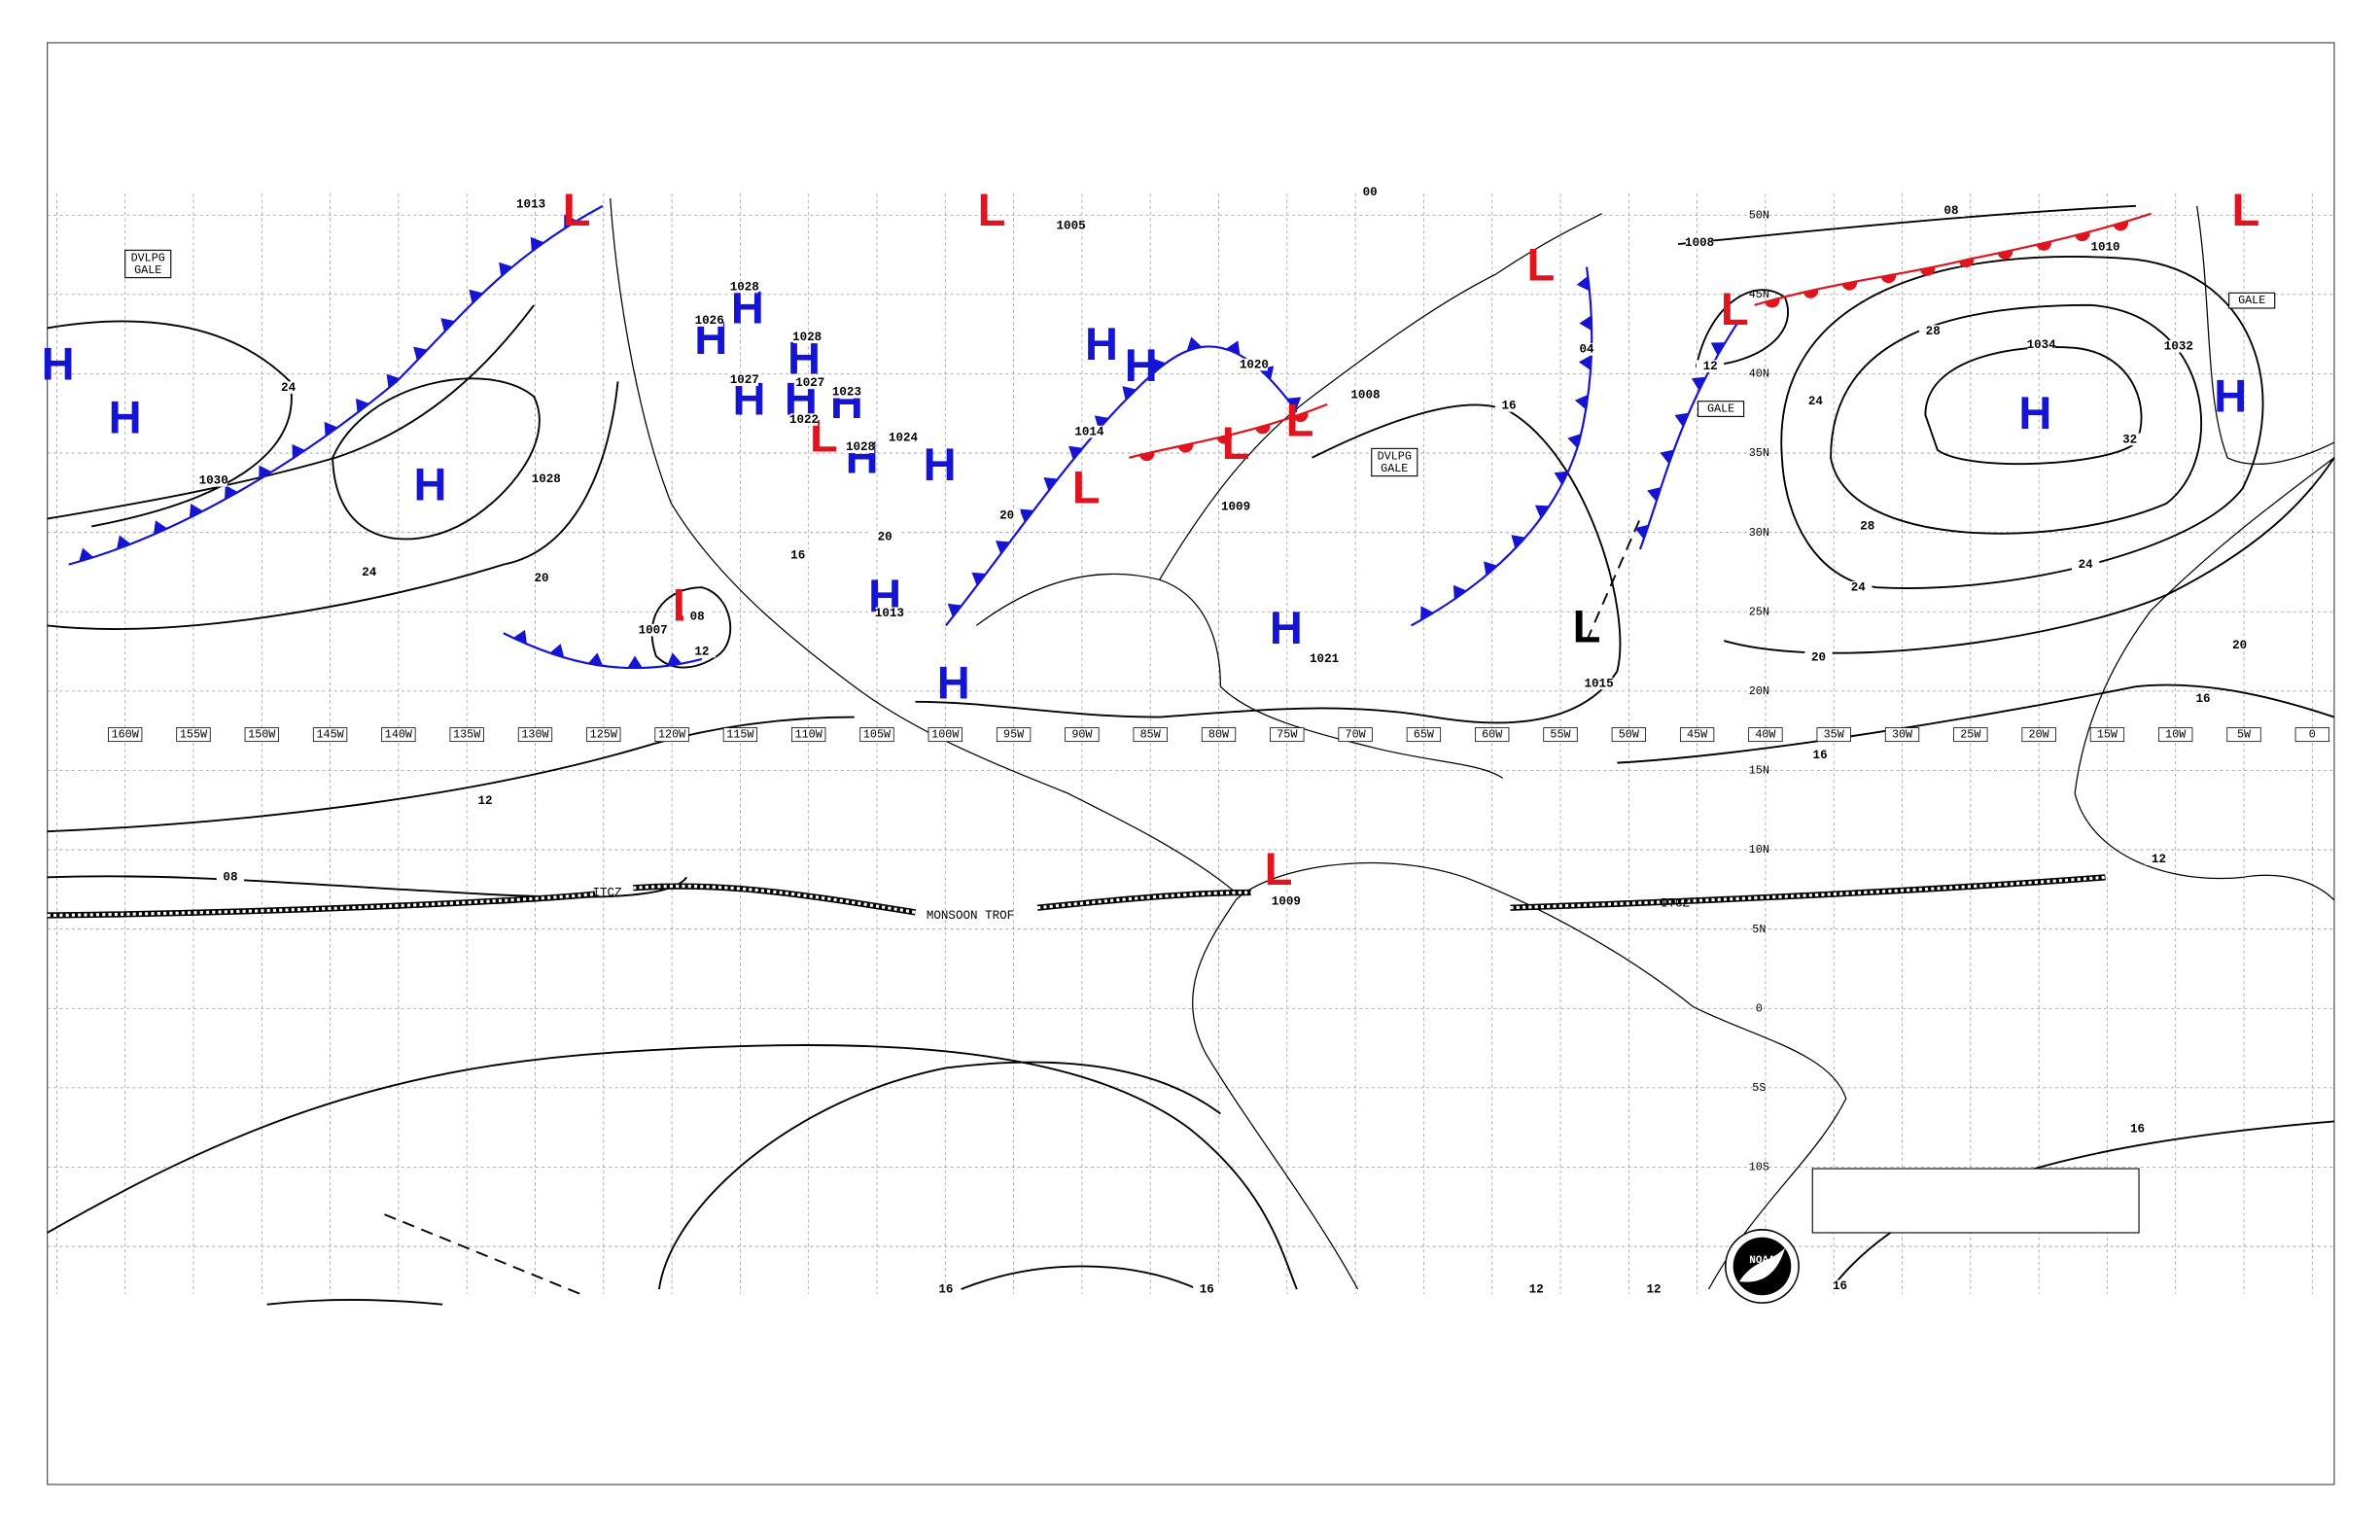 The height and width of the screenshot is (1540, 2380). Describe the element at coordinates (2239, 645) in the screenshot. I see `pressure-label: 20` at that location.